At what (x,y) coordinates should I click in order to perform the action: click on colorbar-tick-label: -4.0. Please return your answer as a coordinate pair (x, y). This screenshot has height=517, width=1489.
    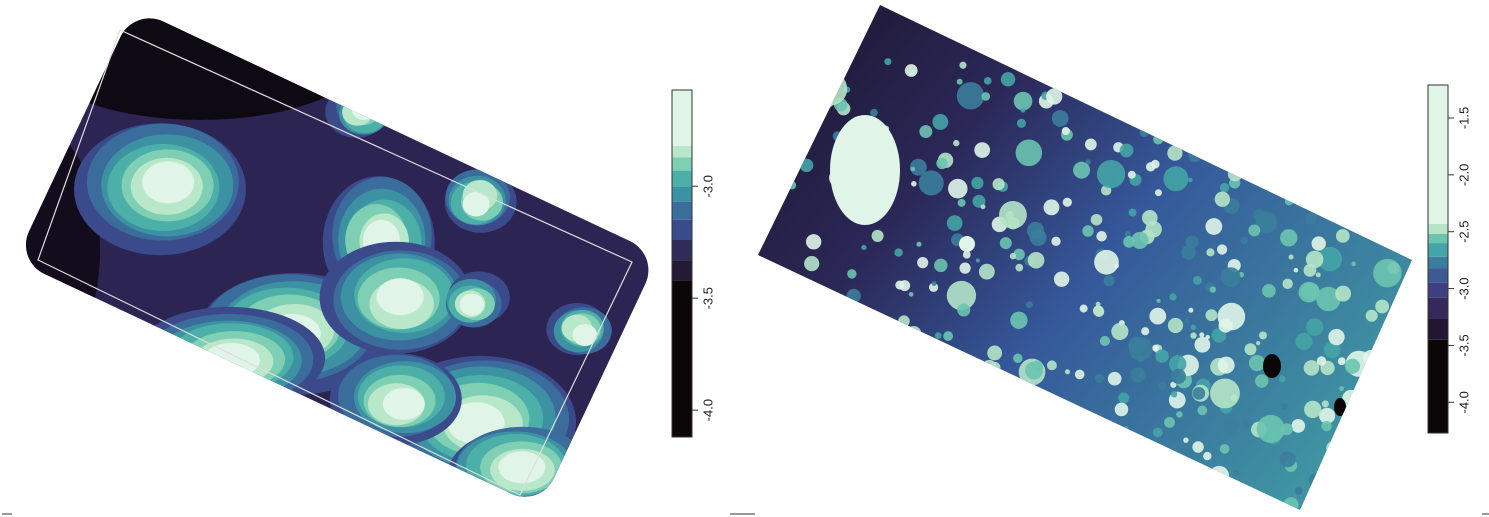
    Looking at the image, I should click on (708, 410).